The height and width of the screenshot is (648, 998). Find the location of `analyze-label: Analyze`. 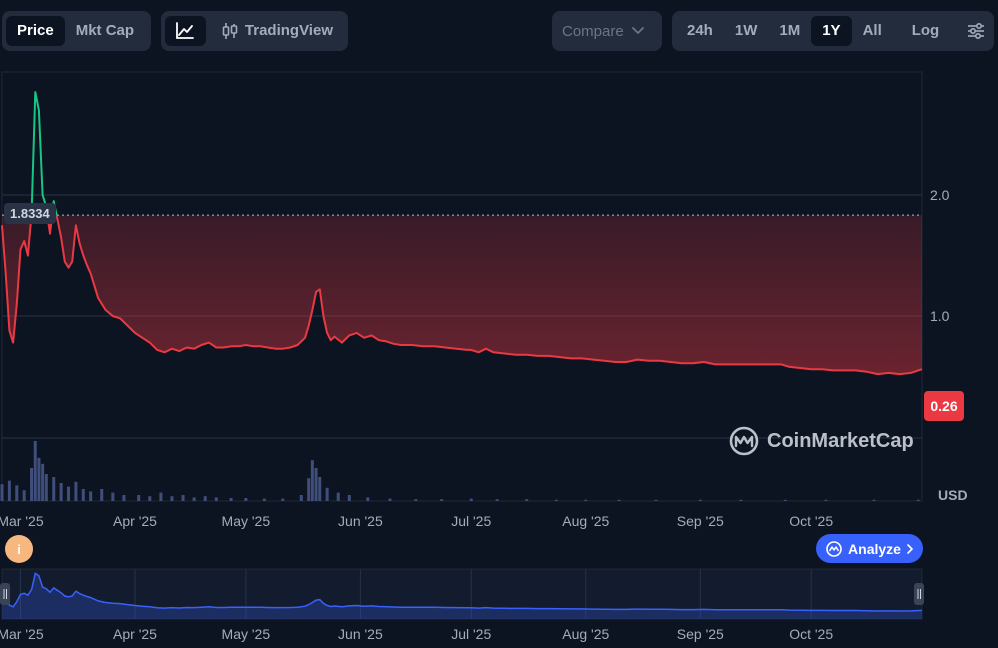

analyze-label: Analyze is located at coordinates (874, 548).